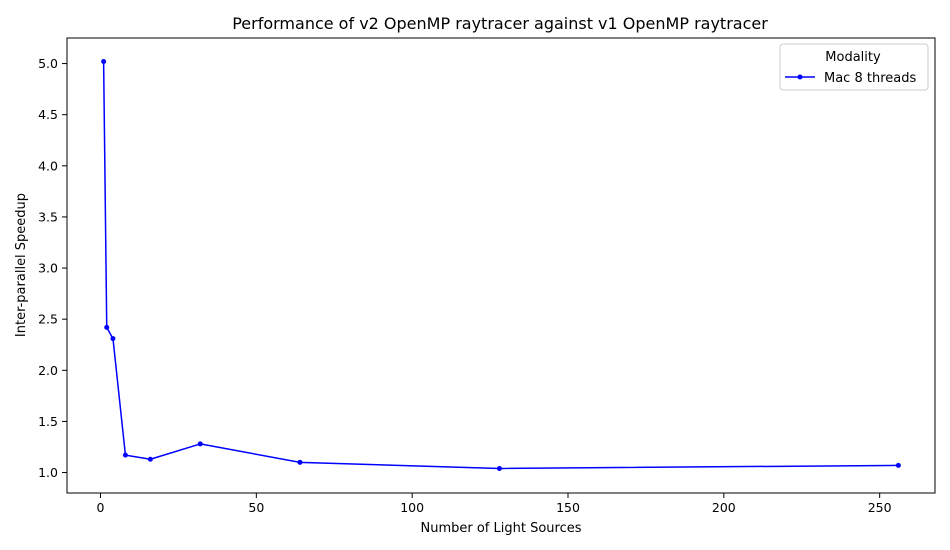  I want to click on y-axis: 1.0 1.5 2.0 2.5 3.0 3.5 4.0 4.5 5.0, so click(52, 268).